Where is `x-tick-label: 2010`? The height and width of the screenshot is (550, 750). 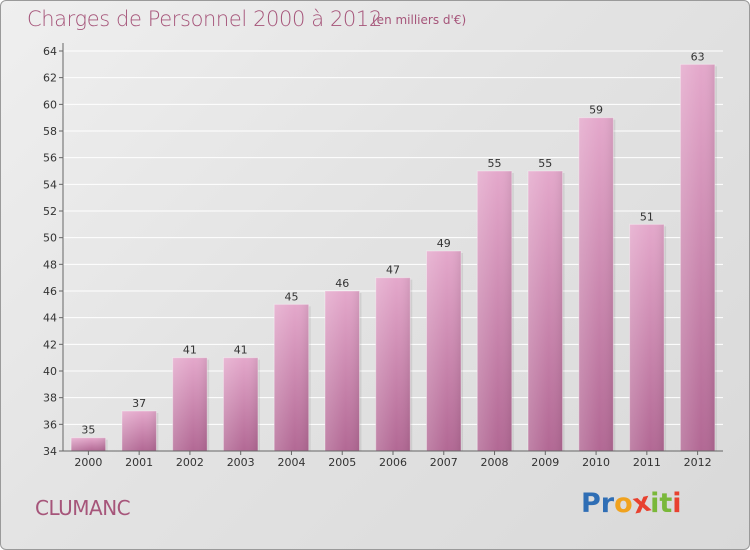 x-tick-label: 2010 is located at coordinates (596, 462).